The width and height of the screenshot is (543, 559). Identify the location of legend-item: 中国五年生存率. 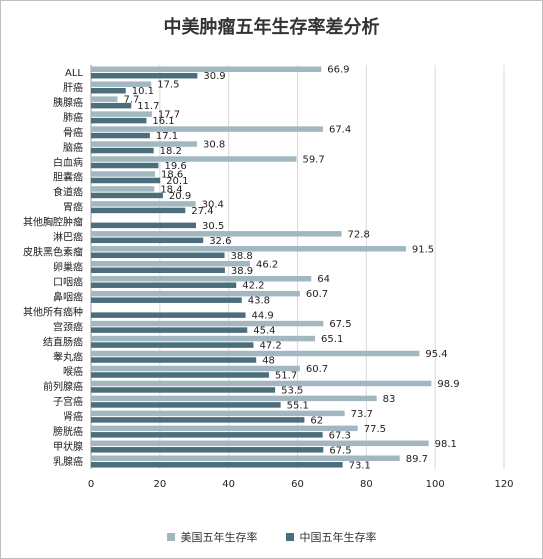
(331, 537).